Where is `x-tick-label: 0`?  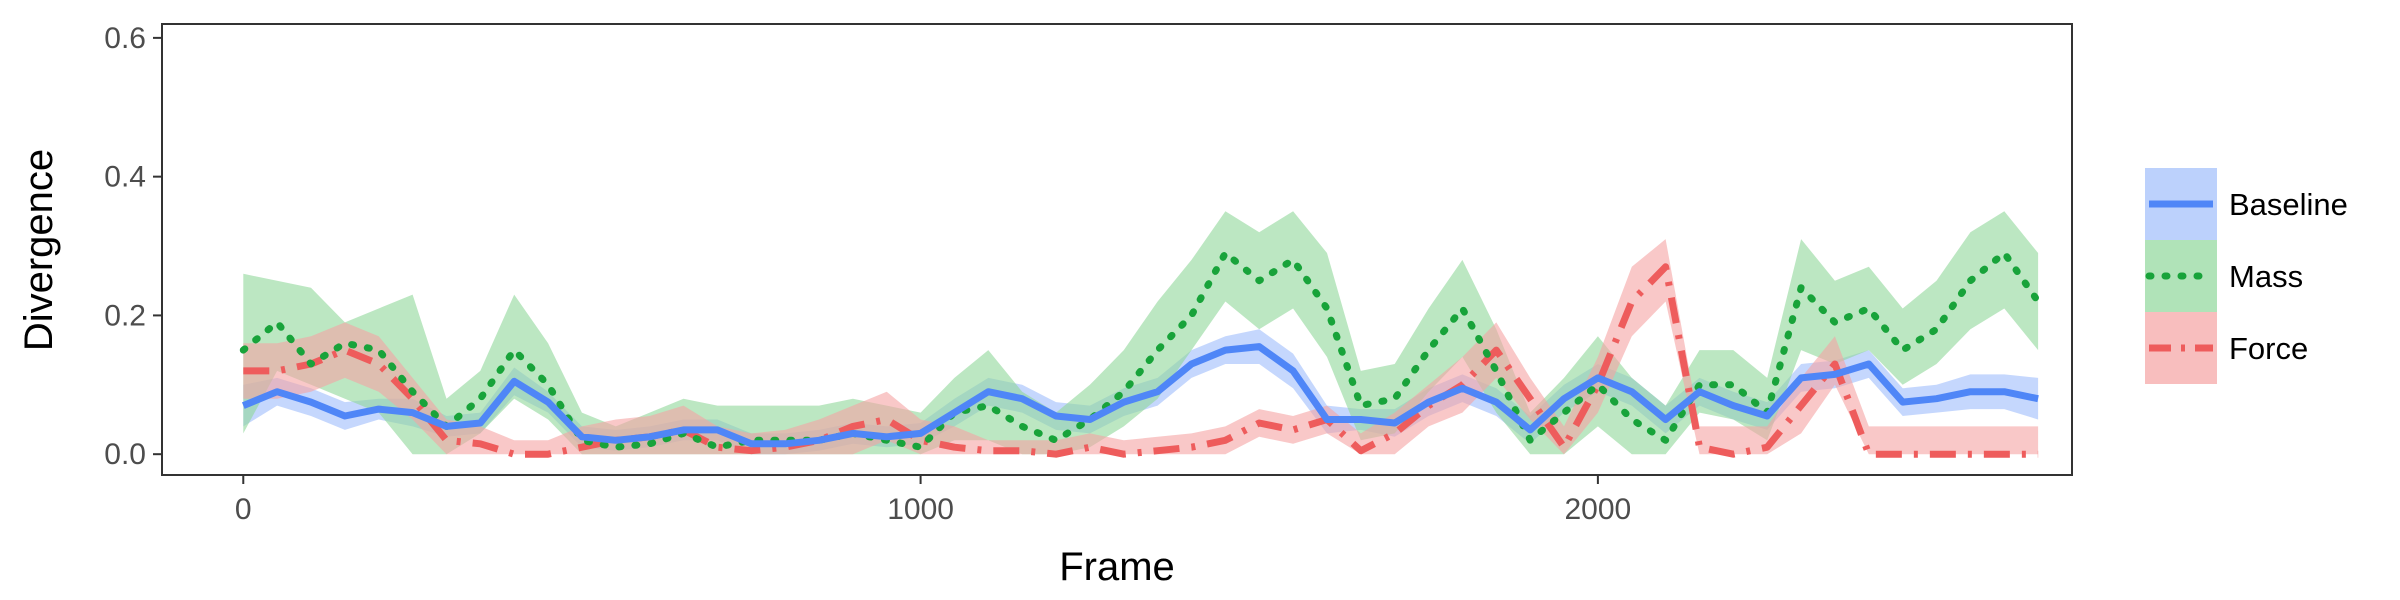 x-tick-label: 0 is located at coordinates (243, 509).